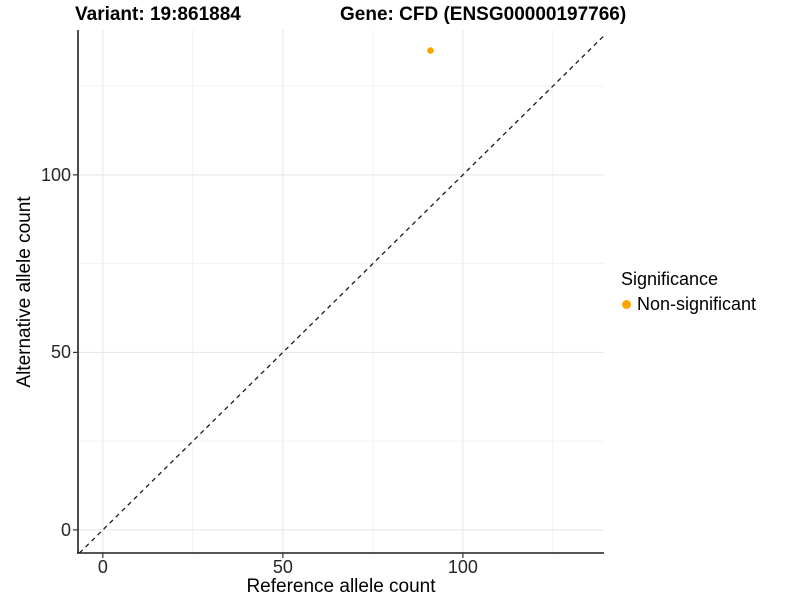 The width and height of the screenshot is (800, 600). Describe the element at coordinates (158, 14) in the screenshot. I see `plot-title-variant: Variant: 19:861884` at that location.